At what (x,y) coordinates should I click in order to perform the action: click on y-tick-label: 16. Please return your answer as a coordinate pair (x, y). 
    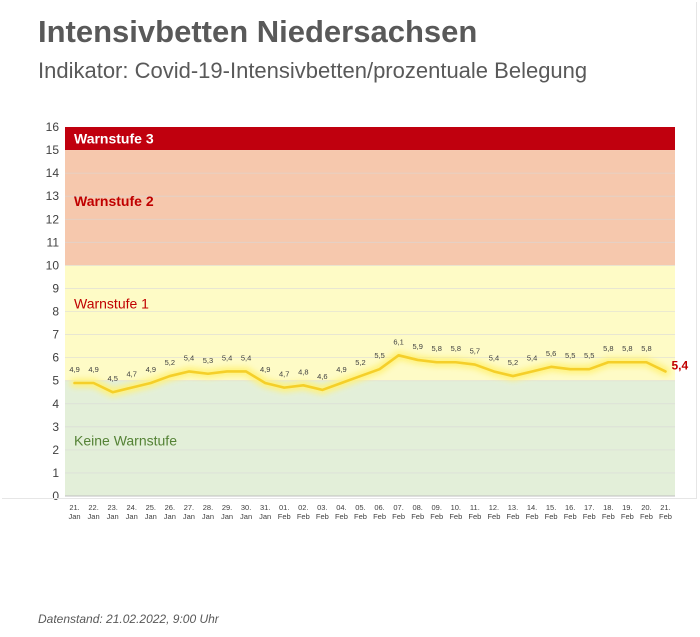
    Looking at the image, I should click on (53, 127).